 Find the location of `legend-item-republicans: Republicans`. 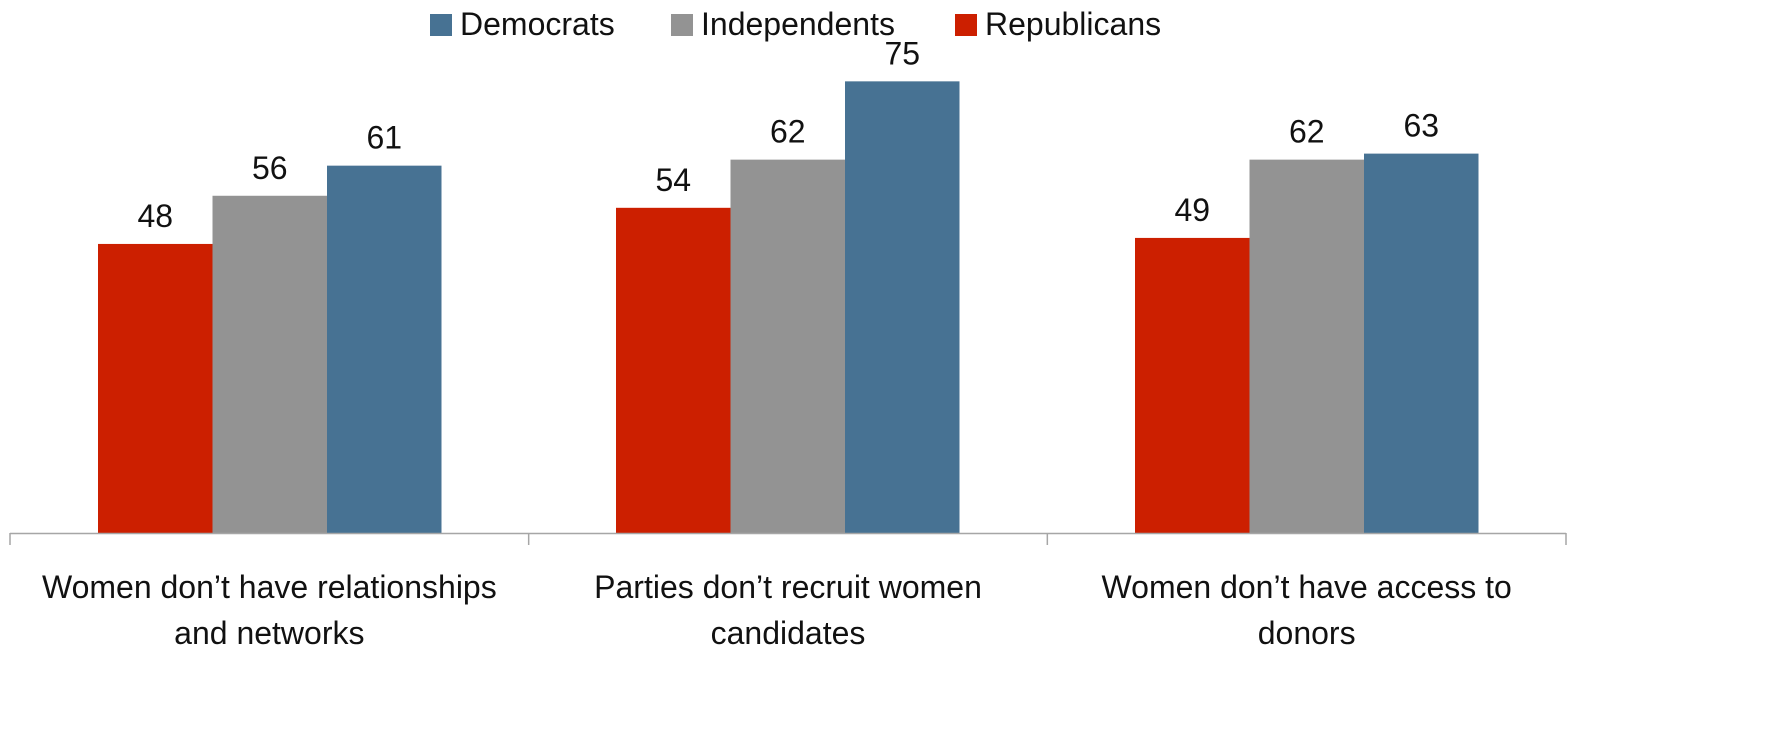

legend-item-republicans: Republicans is located at coordinates (1058, 24).